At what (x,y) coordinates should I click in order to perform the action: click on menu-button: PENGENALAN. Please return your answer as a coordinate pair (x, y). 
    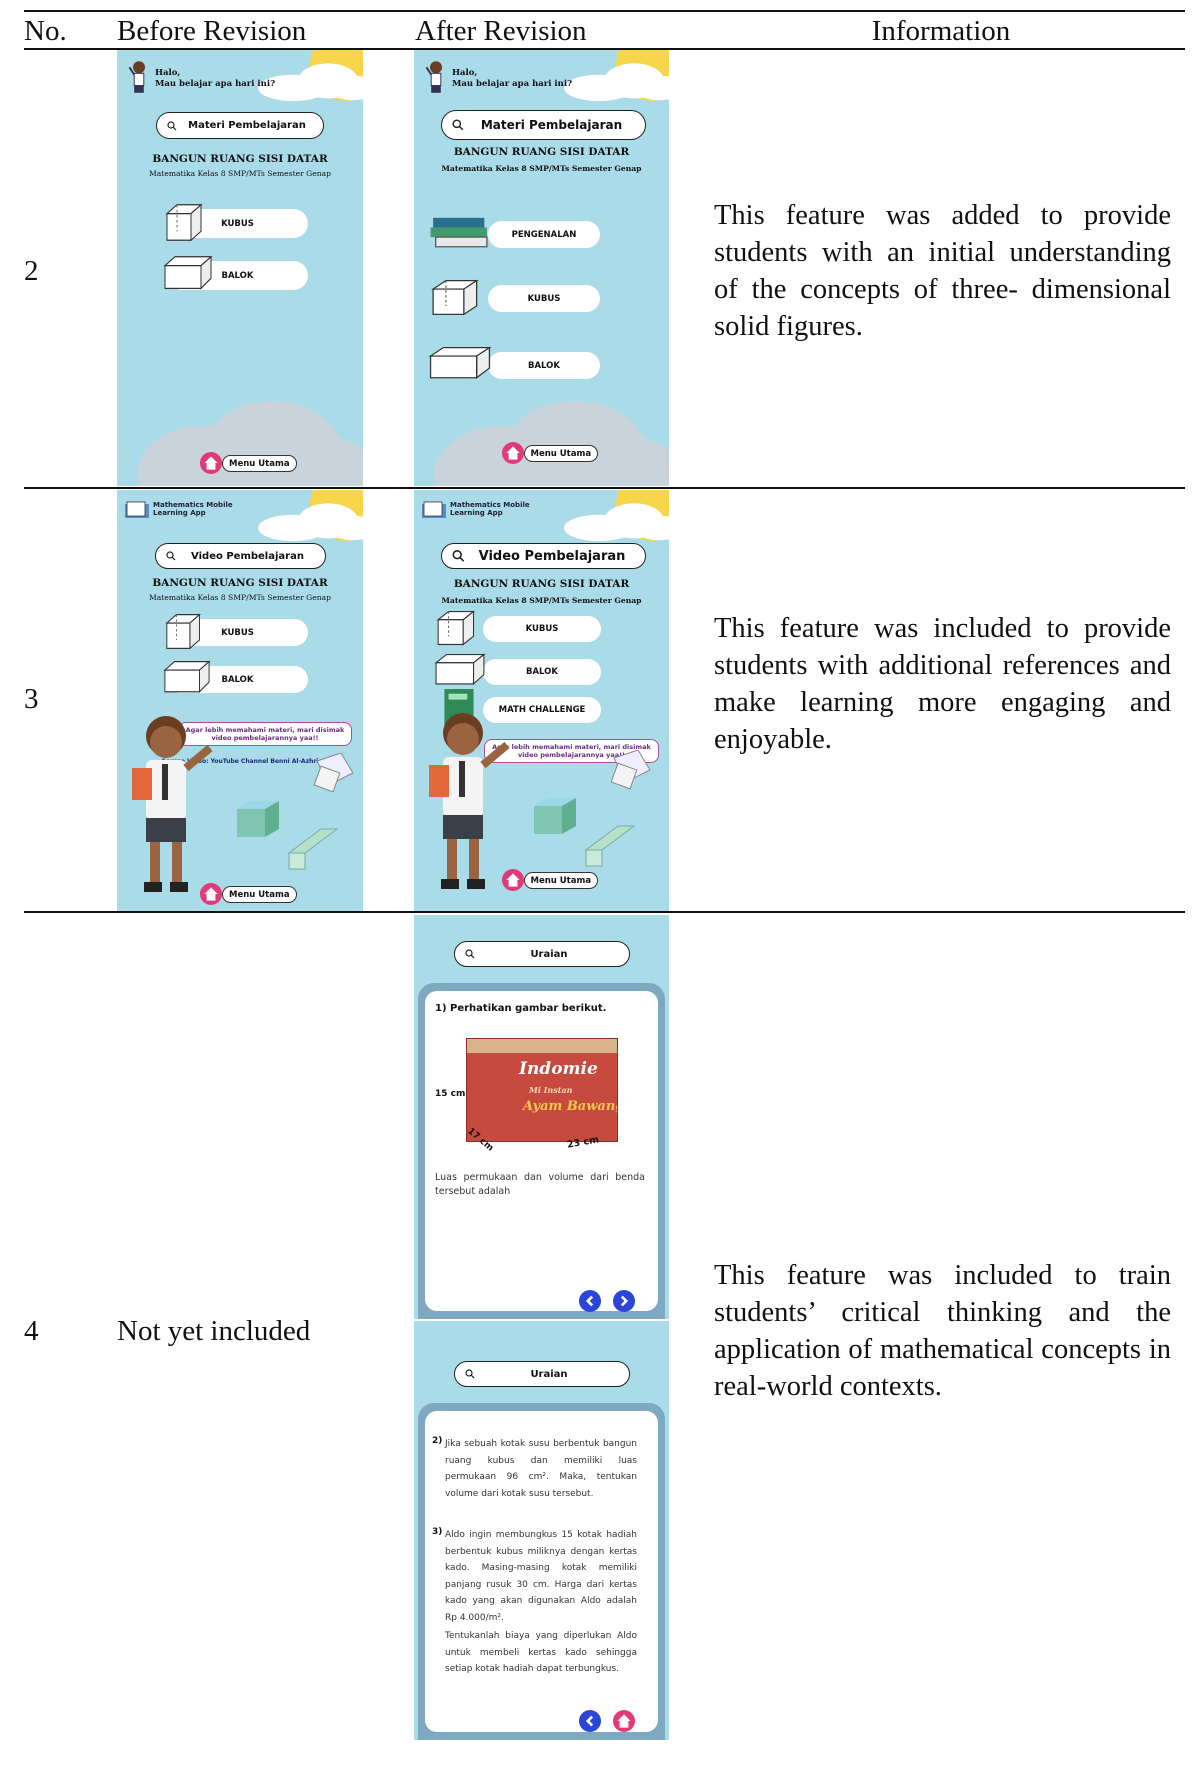
    Looking at the image, I should click on (544, 234).